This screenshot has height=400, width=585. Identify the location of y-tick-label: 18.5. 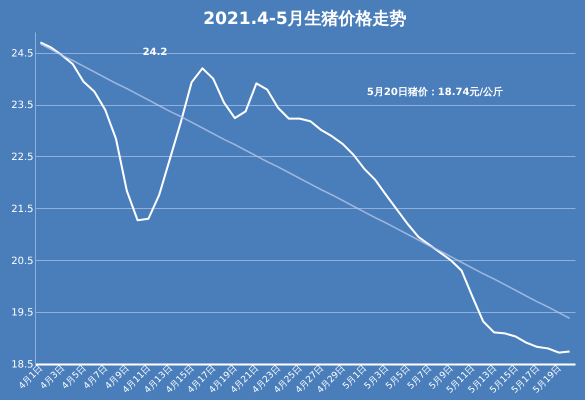
(22, 365).